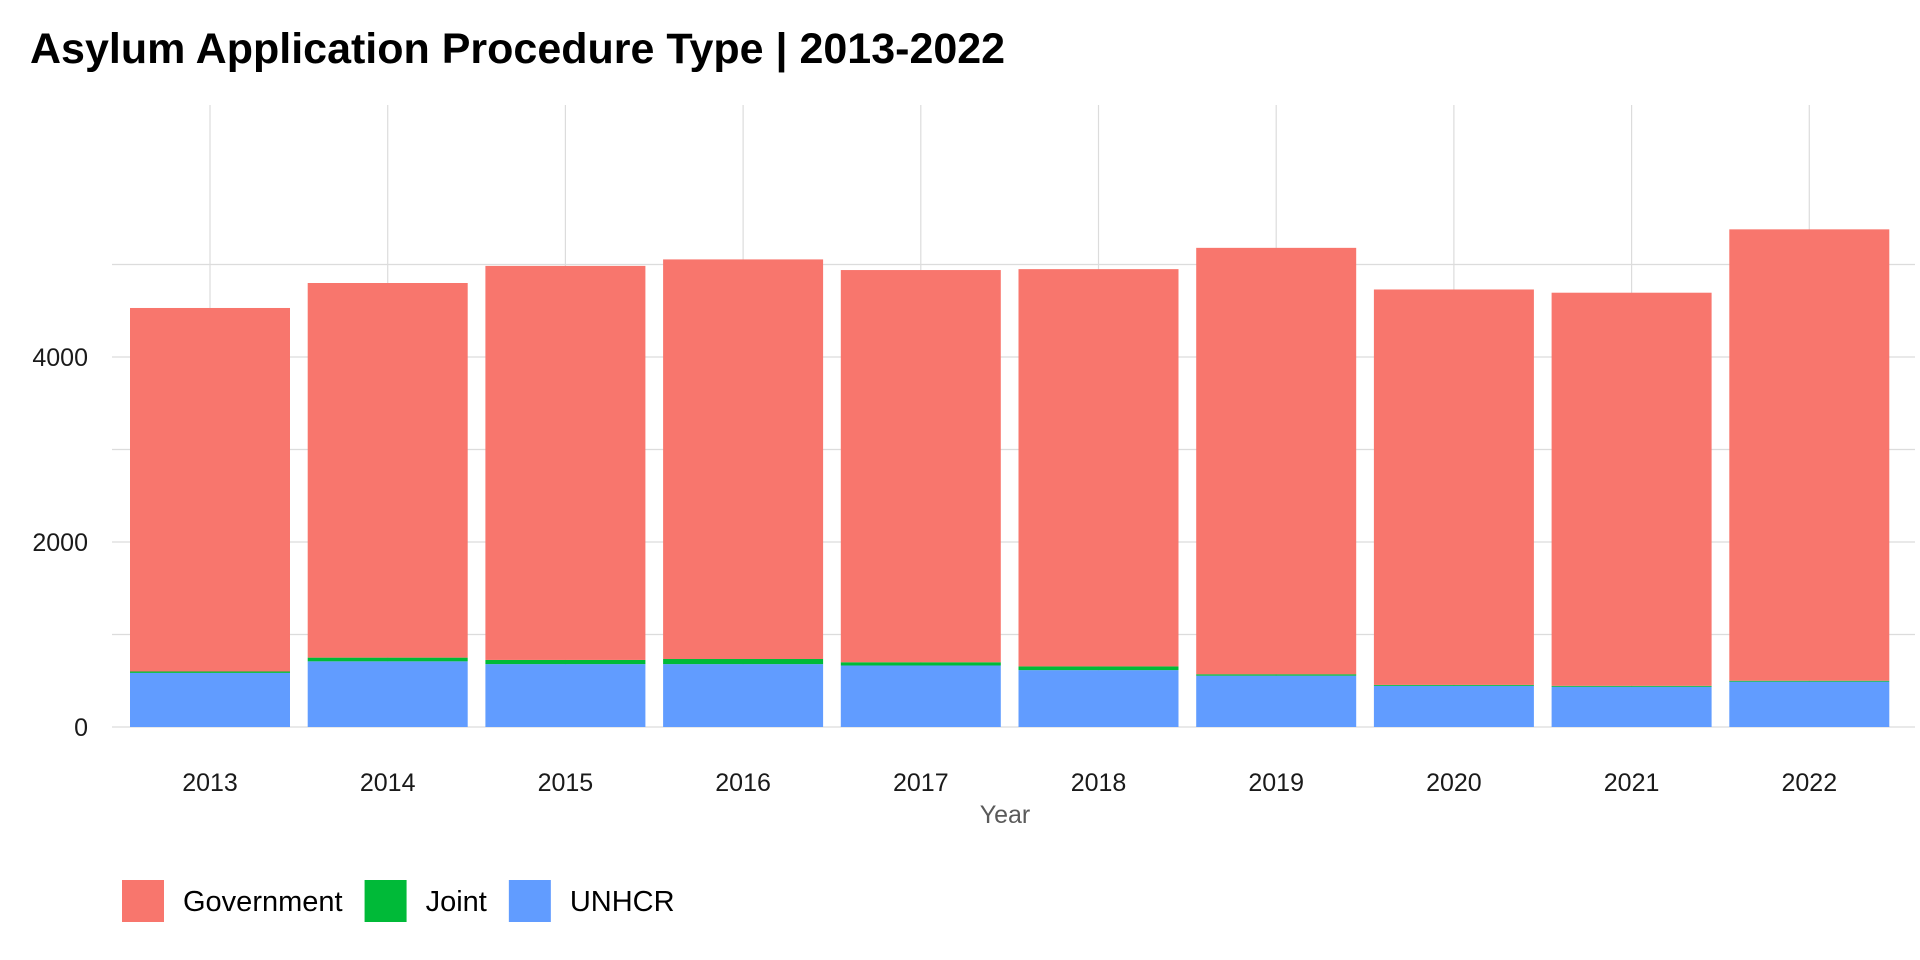  Describe the element at coordinates (1453, 706) in the screenshot. I see `bar-unhcr-2020` at that location.